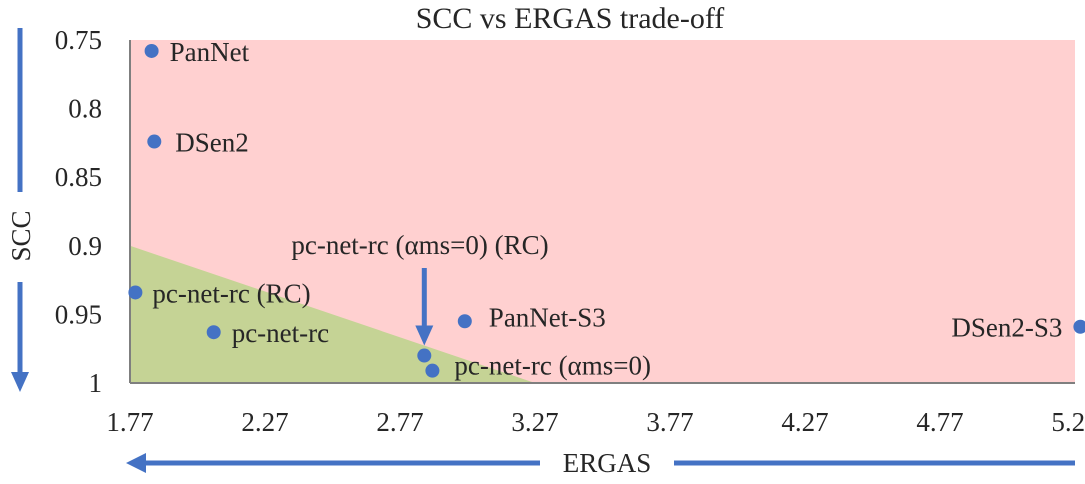 The height and width of the screenshot is (484, 1085). Describe the element at coordinates (399, 422) in the screenshot. I see `x-tick-label: 2.77` at that location.